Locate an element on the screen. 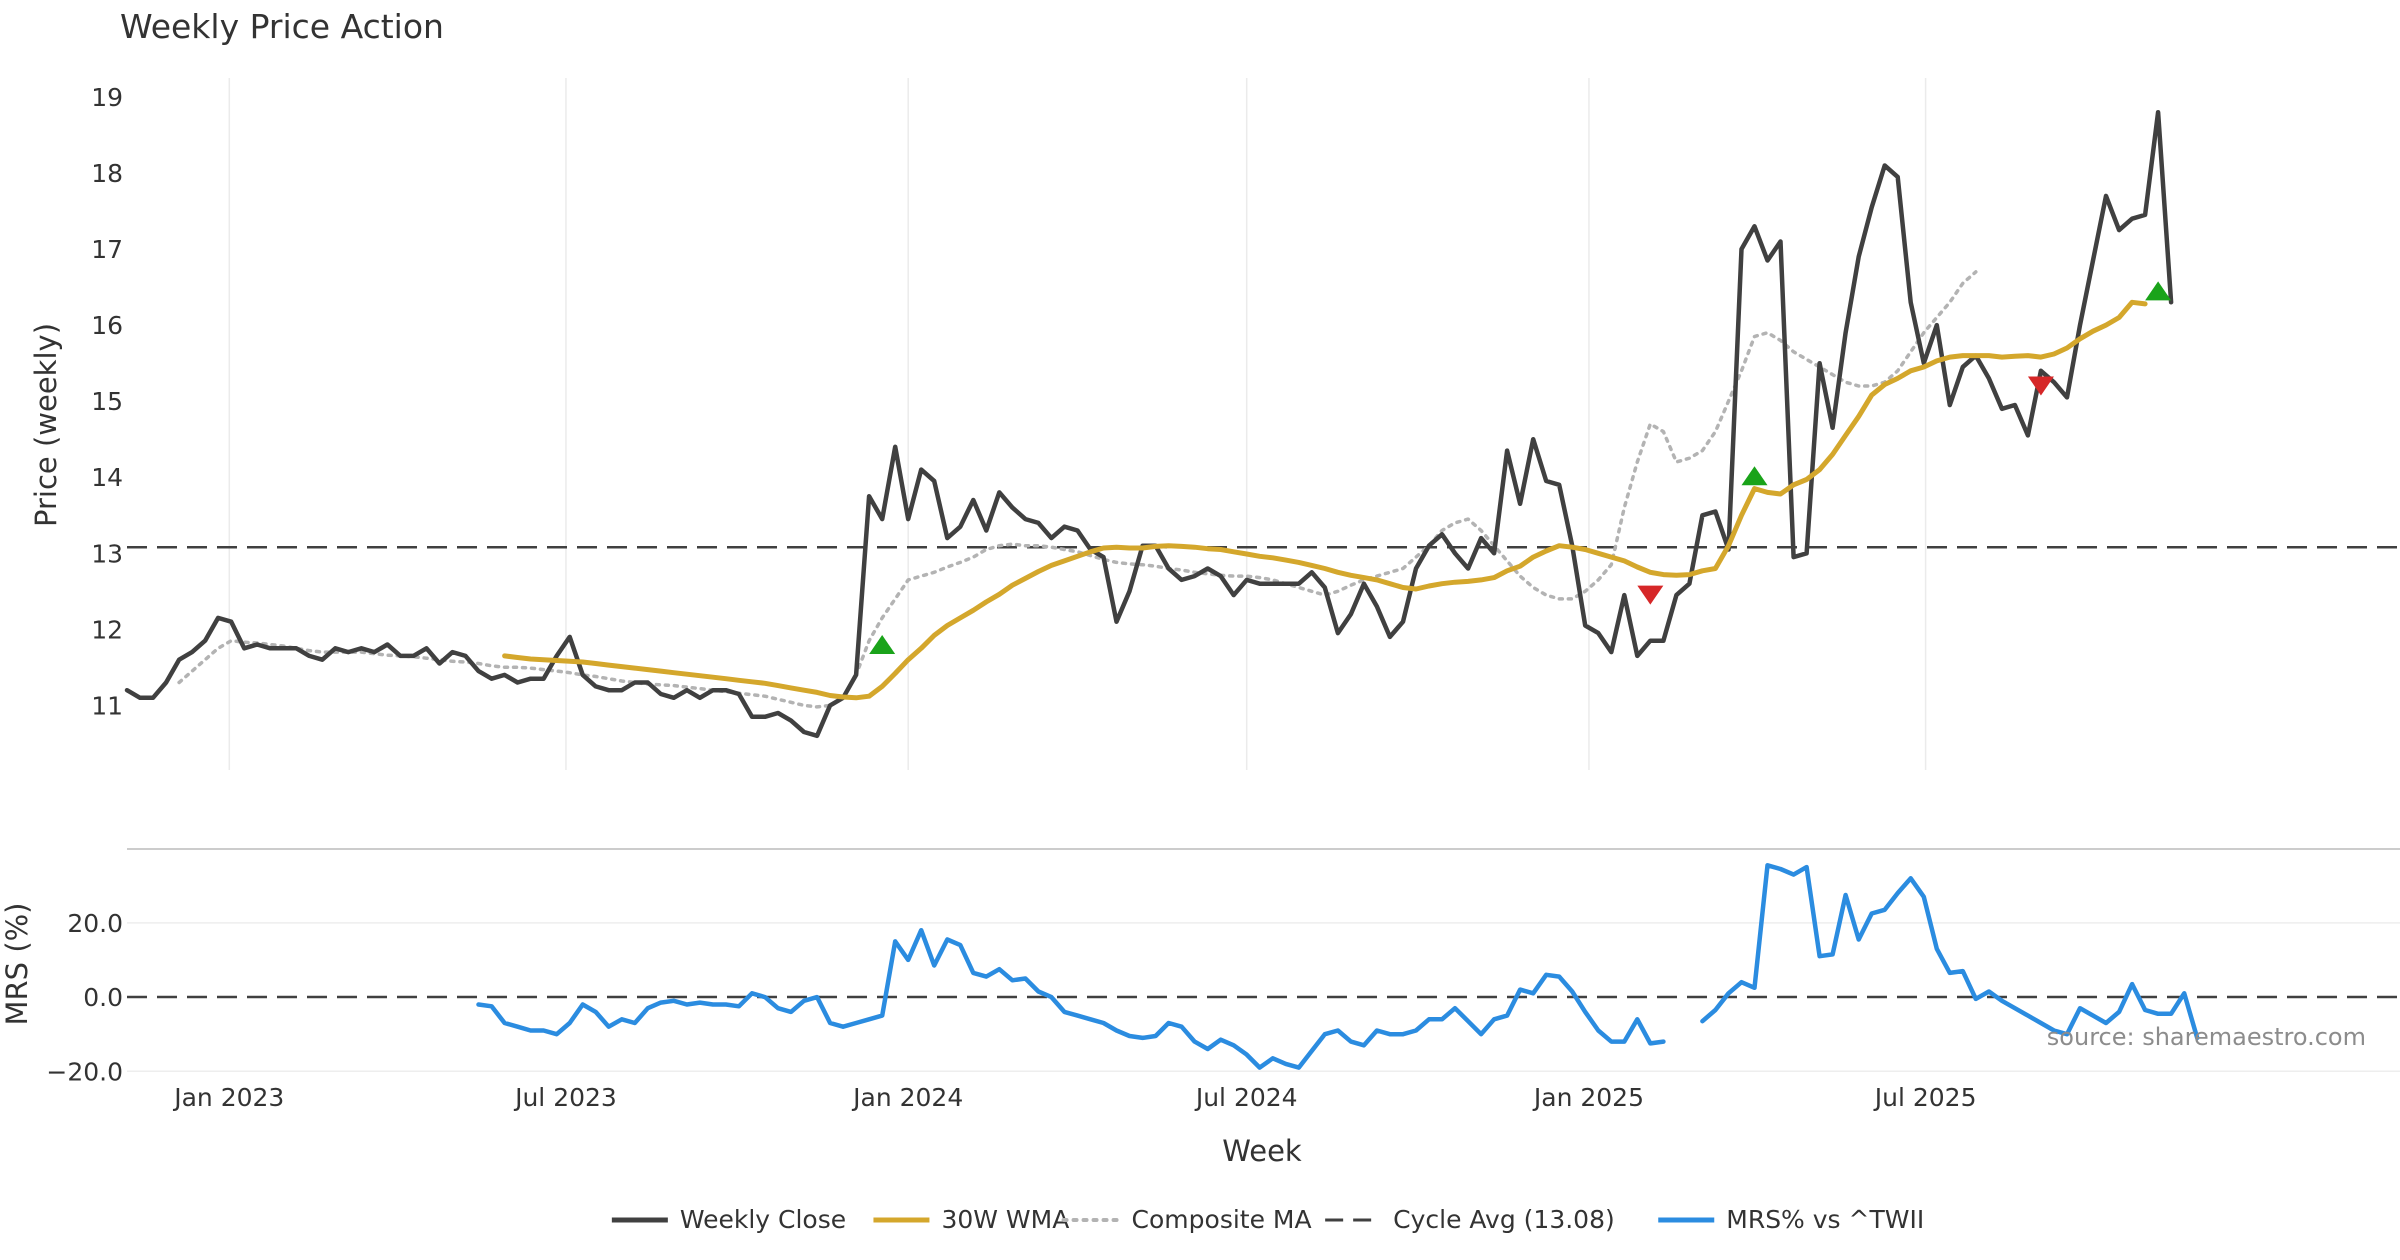  price-y-ticks: 11 12 13 14 15 16 17 18 19 is located at coordinates (107, 401).